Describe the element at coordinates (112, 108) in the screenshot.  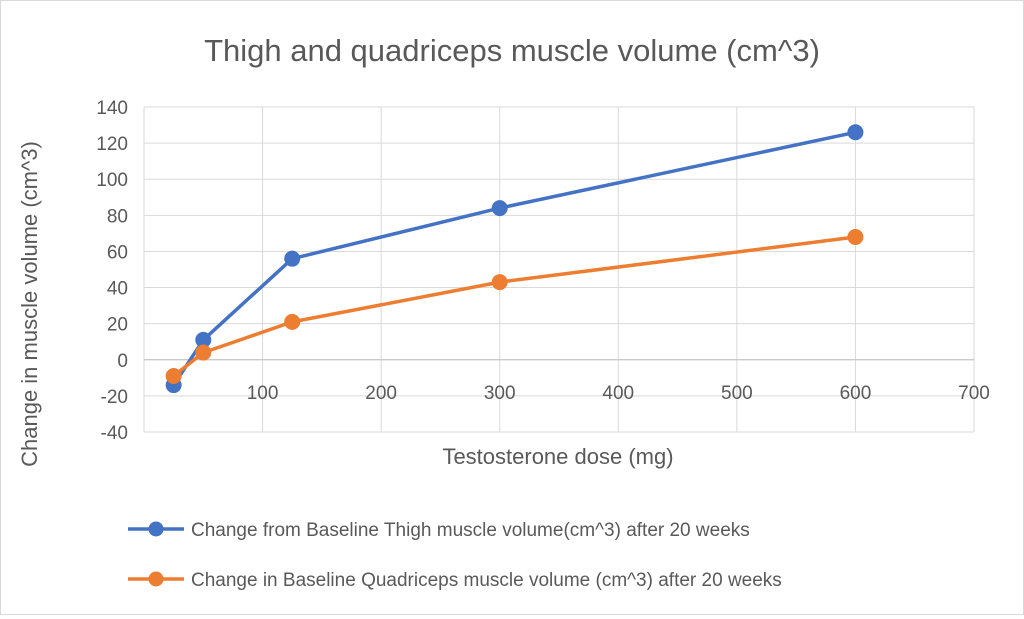
I see `y-tick-label: 140` at that location.